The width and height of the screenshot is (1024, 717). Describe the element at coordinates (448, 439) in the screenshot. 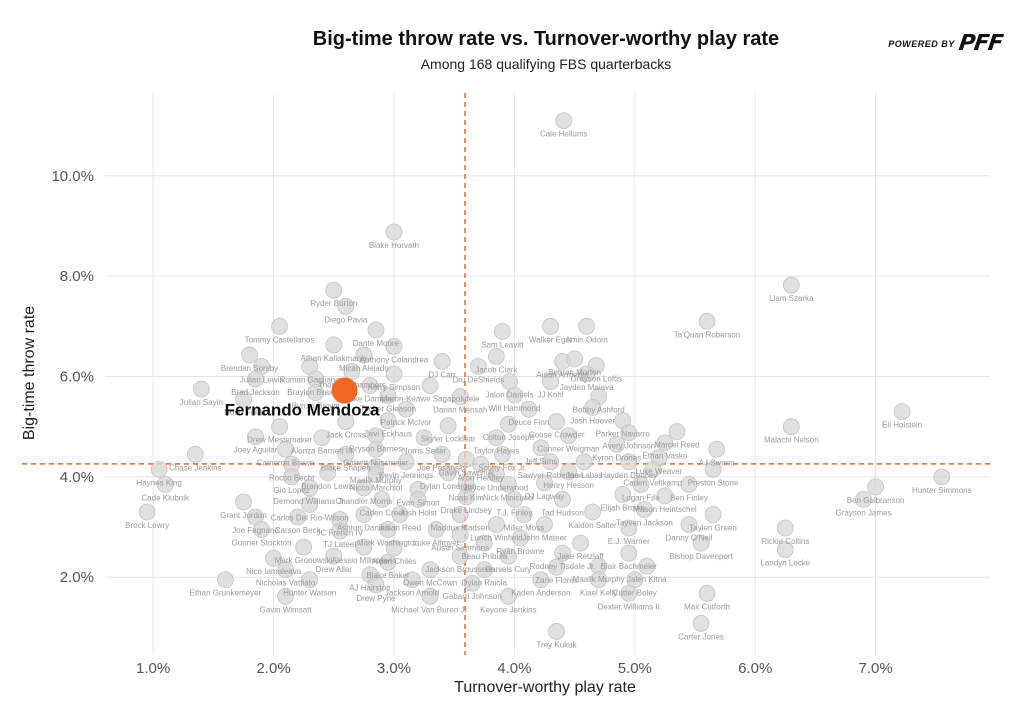

I see `point-label: Skyler Locklear` at that location.